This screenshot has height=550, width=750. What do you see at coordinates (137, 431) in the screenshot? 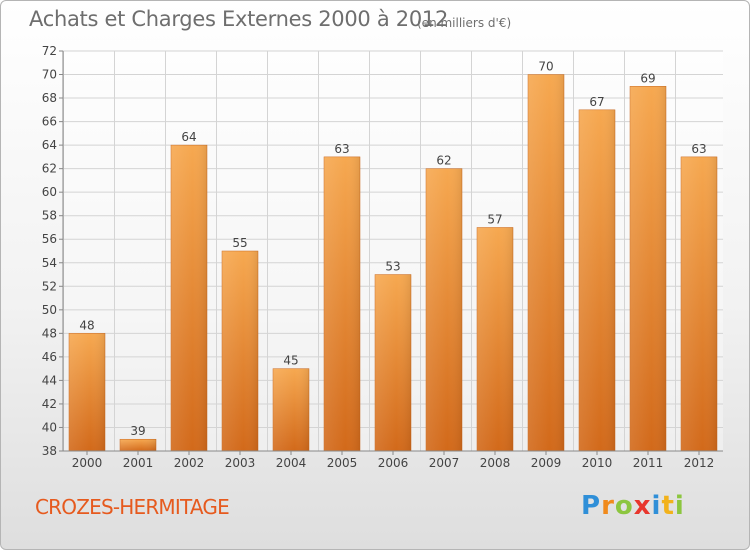
I see `data-label: 39` at bounding box center [137, 431].